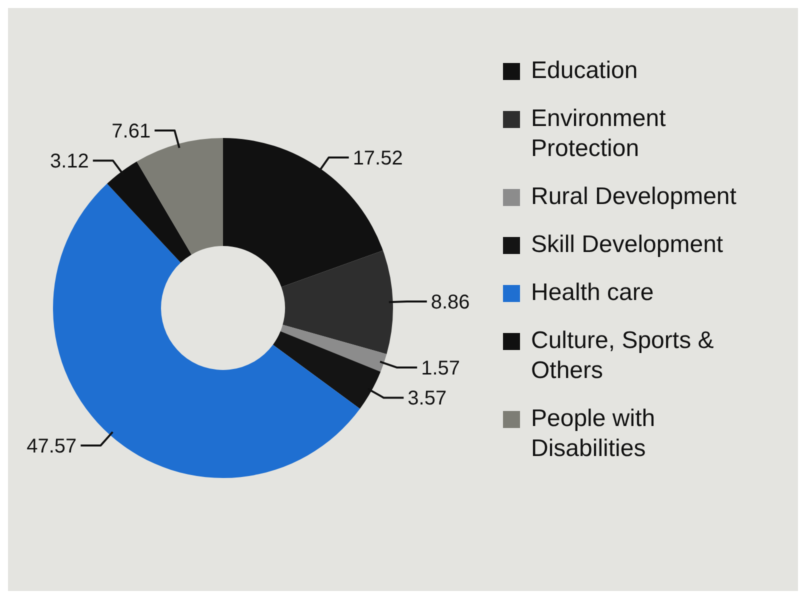  I want to click on data-label: 3.12, so click(69, 161).